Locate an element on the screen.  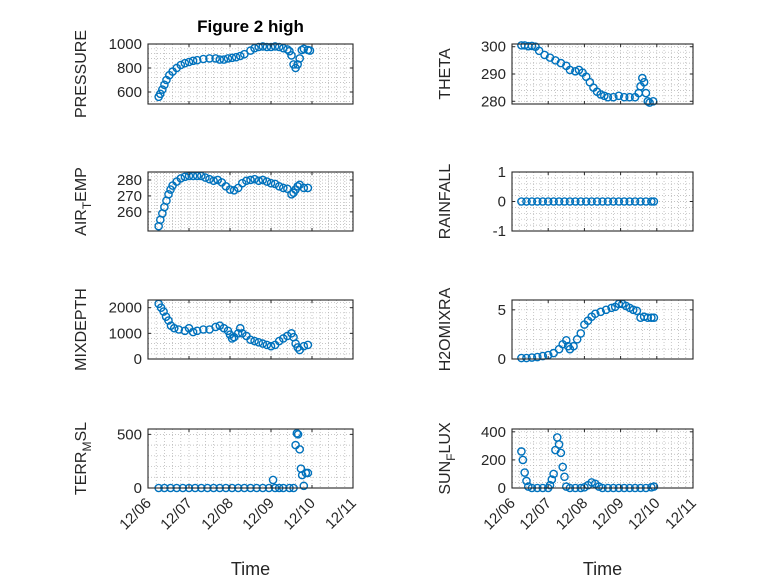
y-tick-label: 1 is located at coordinates (502, 172).